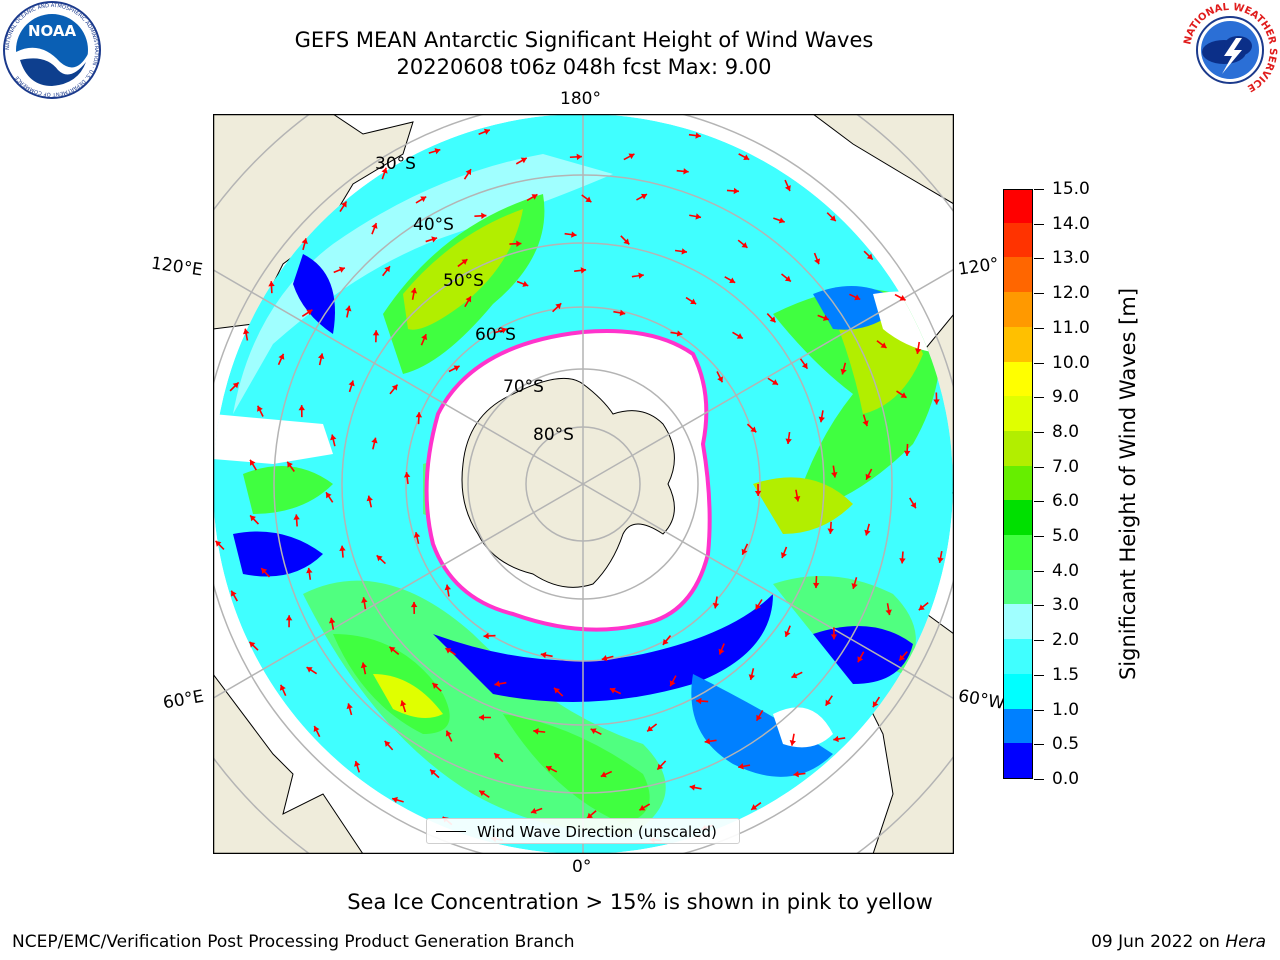 The image size is (1280, 960). What do you see at coordinates (451, 831) in the screenshot?
I see `legend-line-icon` at bounding box center [451, 831].